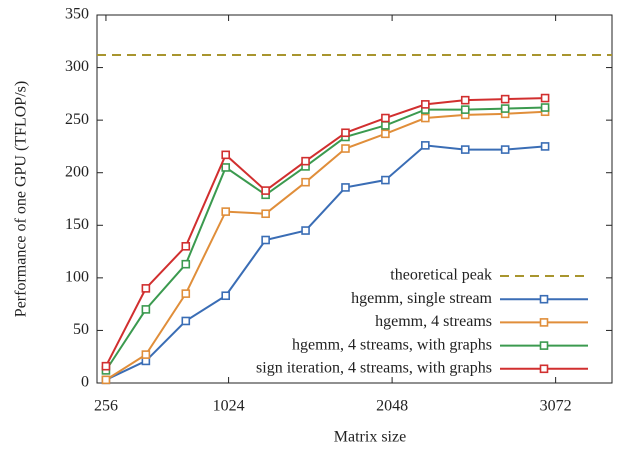 The width and height of the screenshot is (620, 454). Describe the element at coordinates (106, 406) in the screenshot. I see `x-tick-label: 256` at that location.